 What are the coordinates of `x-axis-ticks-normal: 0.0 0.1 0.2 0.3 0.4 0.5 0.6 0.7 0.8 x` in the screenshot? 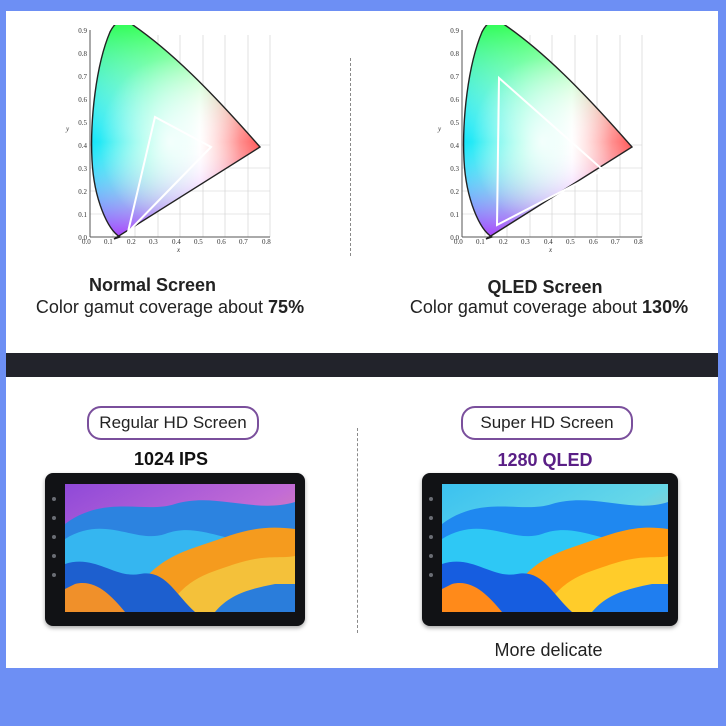 It's located at (176, 246).